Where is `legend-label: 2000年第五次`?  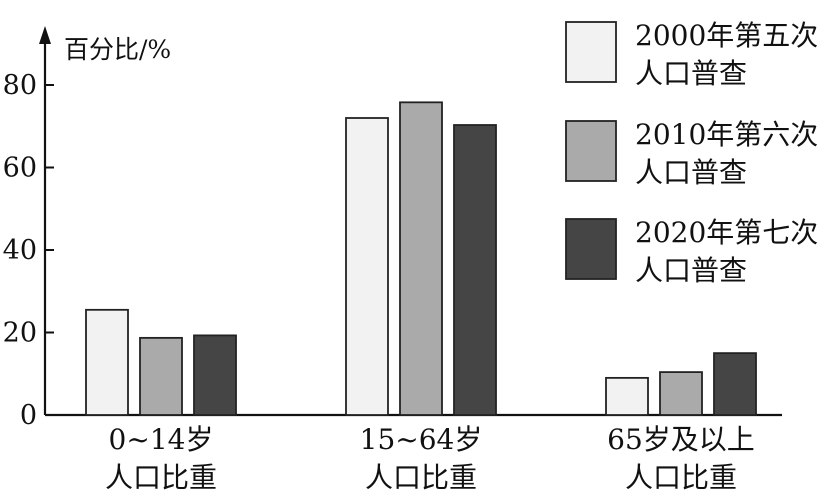
legend-label: 2000年第五次 is located at coordinates (726, 35).